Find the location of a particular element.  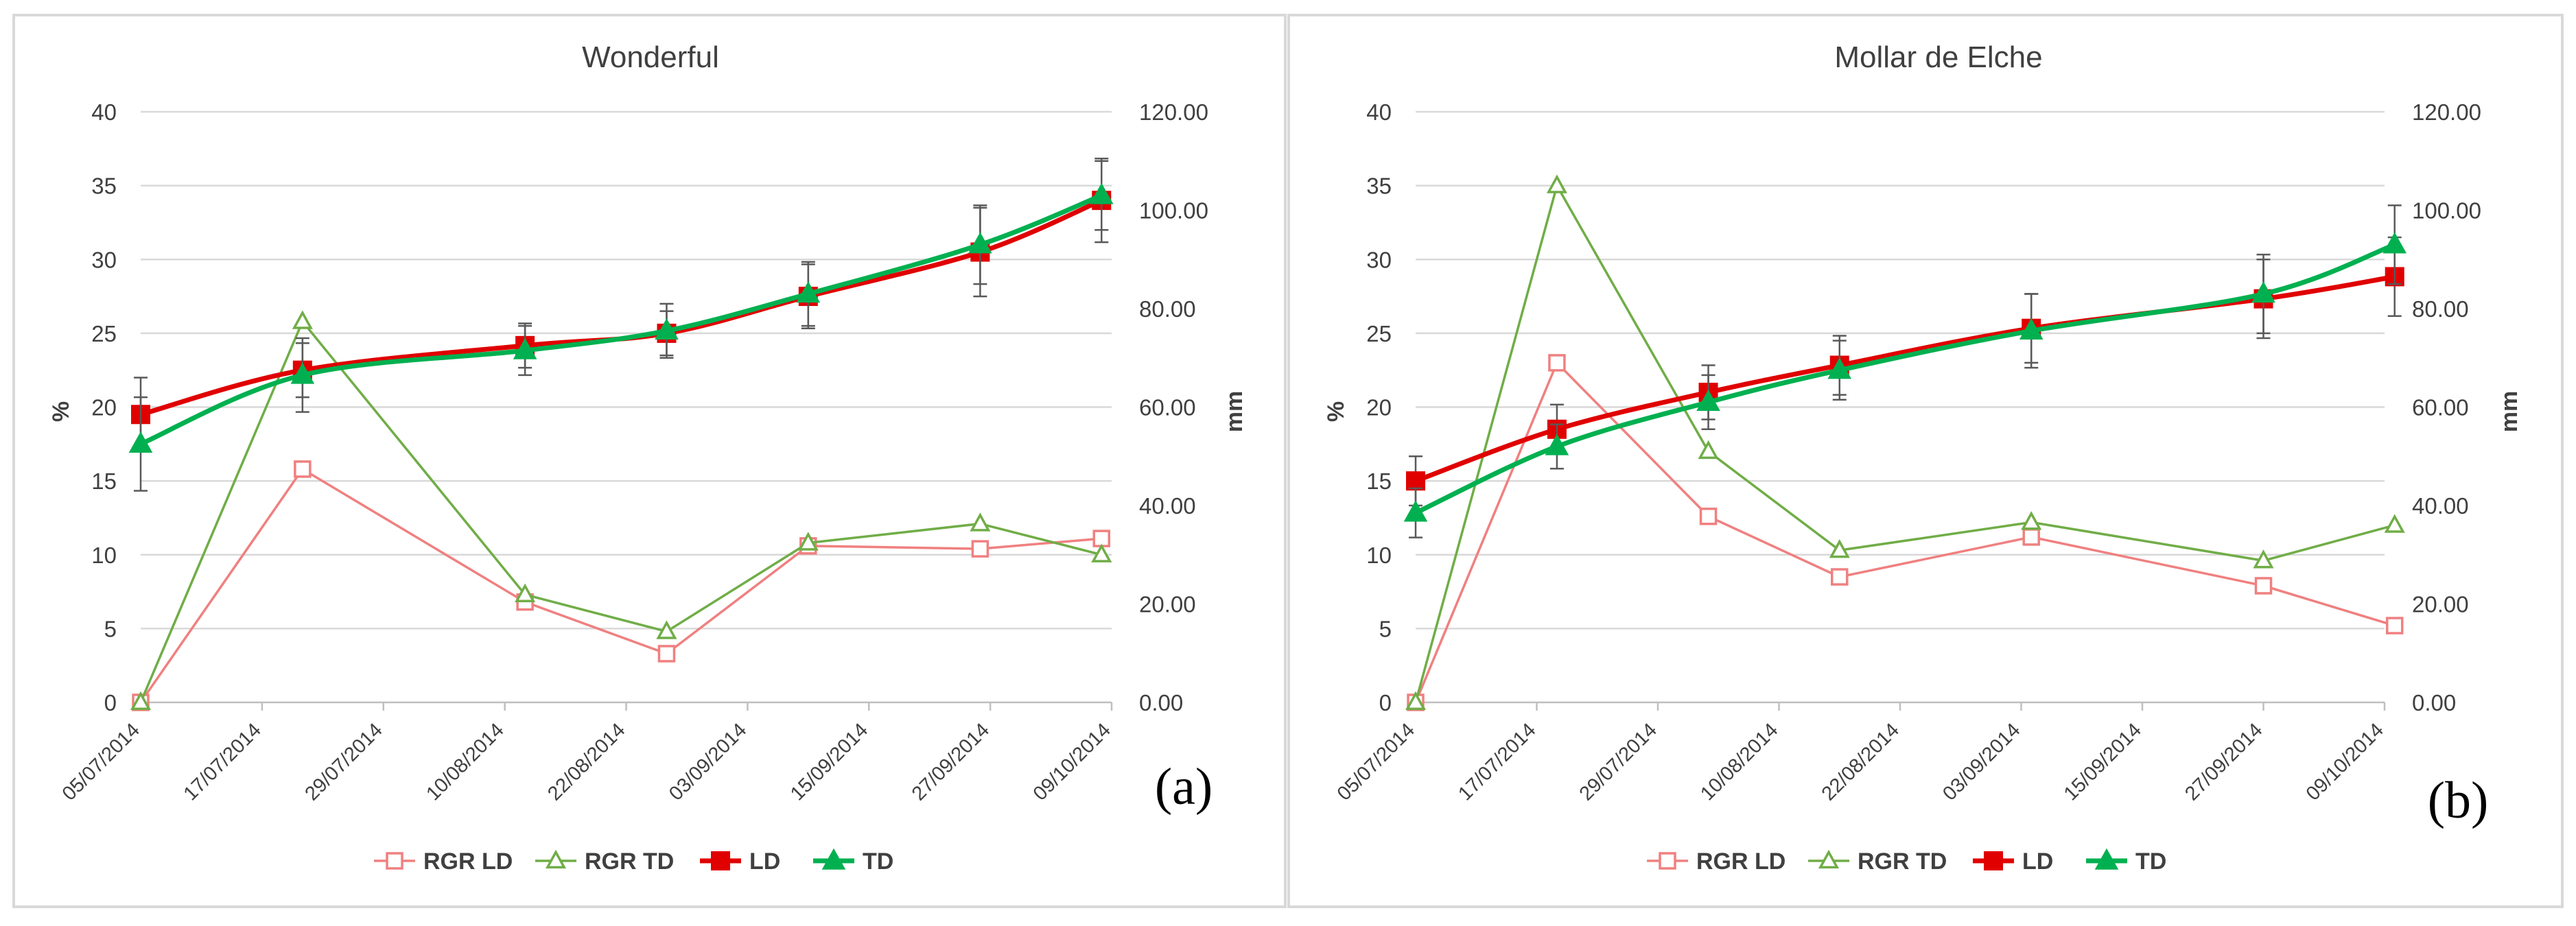

y-tick-label: 5 is located at coordinates (1385, 629).